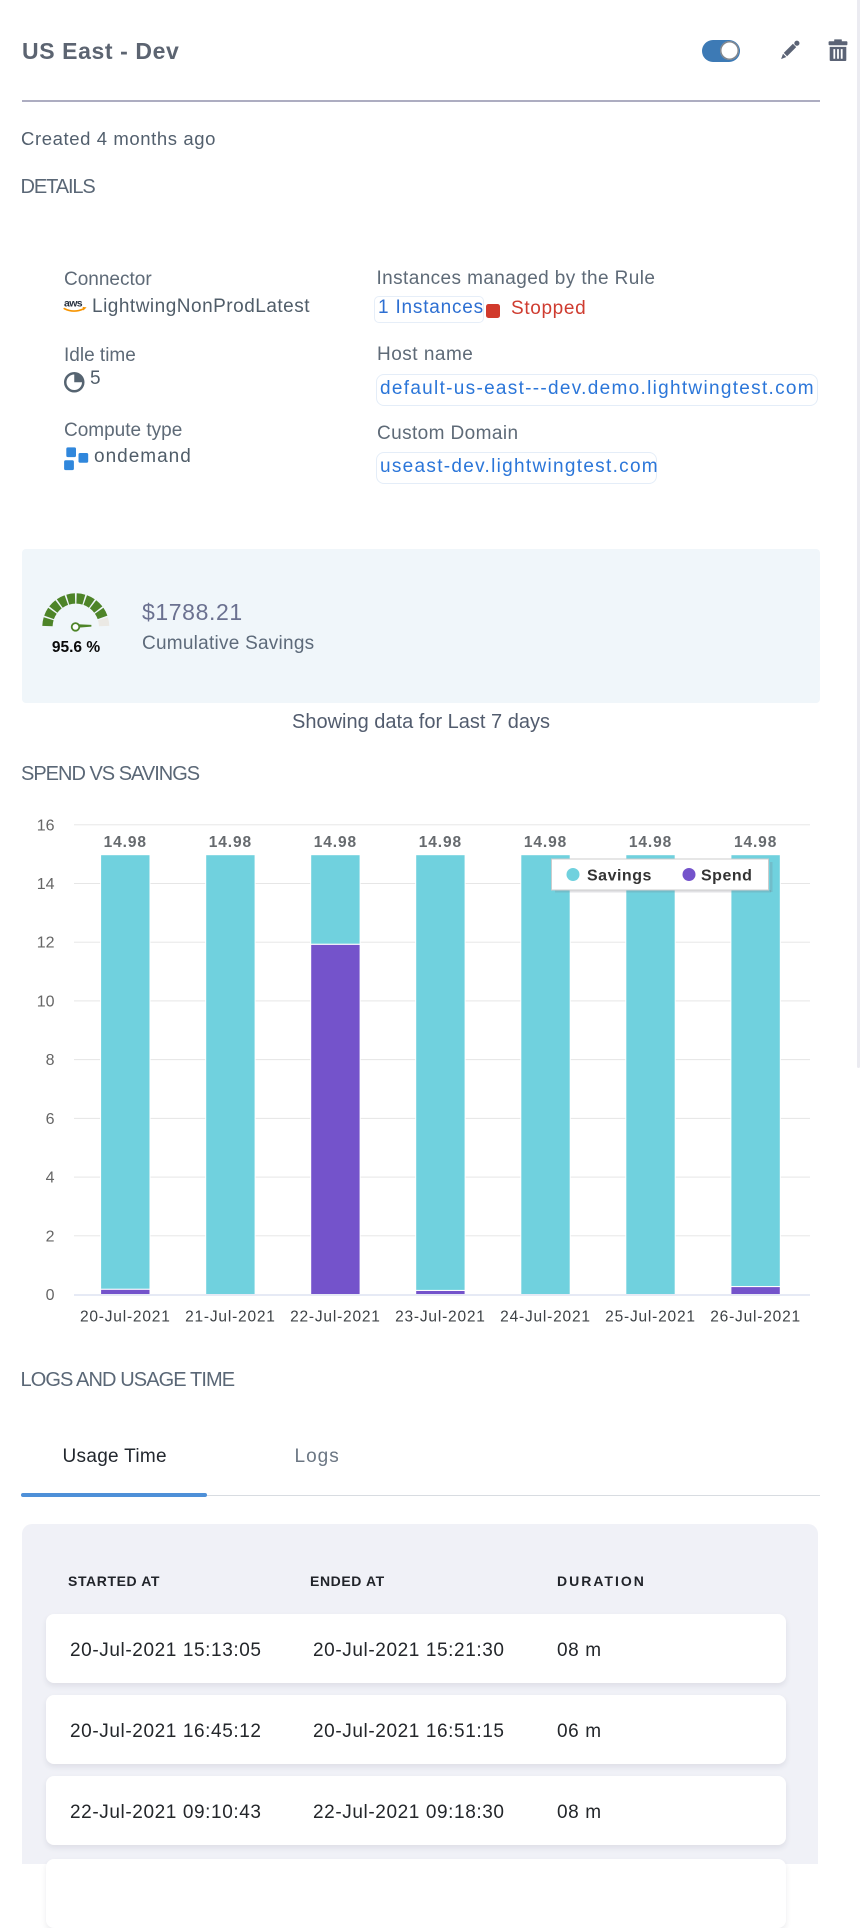 The height and width of the screenshot is (1928, 862). Describe the element at coordinates (73, 304) in the screenshot. I see `svg-text: aws` at that location.